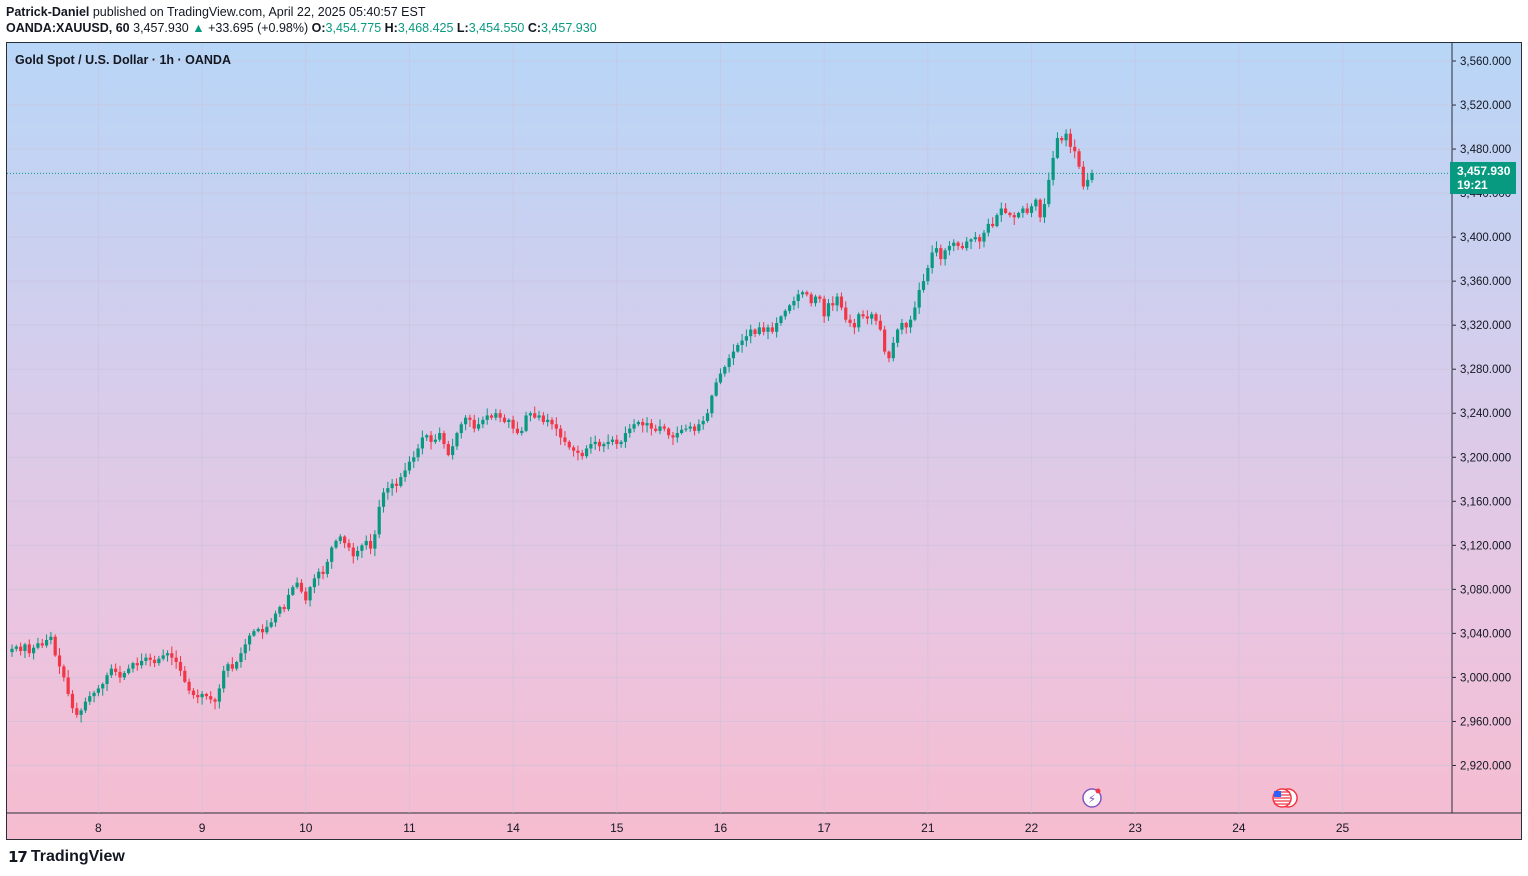 This screenshot has height=876, width=1528. What do you see at coordinates (824, 828) in the screenshot?
I see `x-tick-label: 17` at bounding box center [824, 828].